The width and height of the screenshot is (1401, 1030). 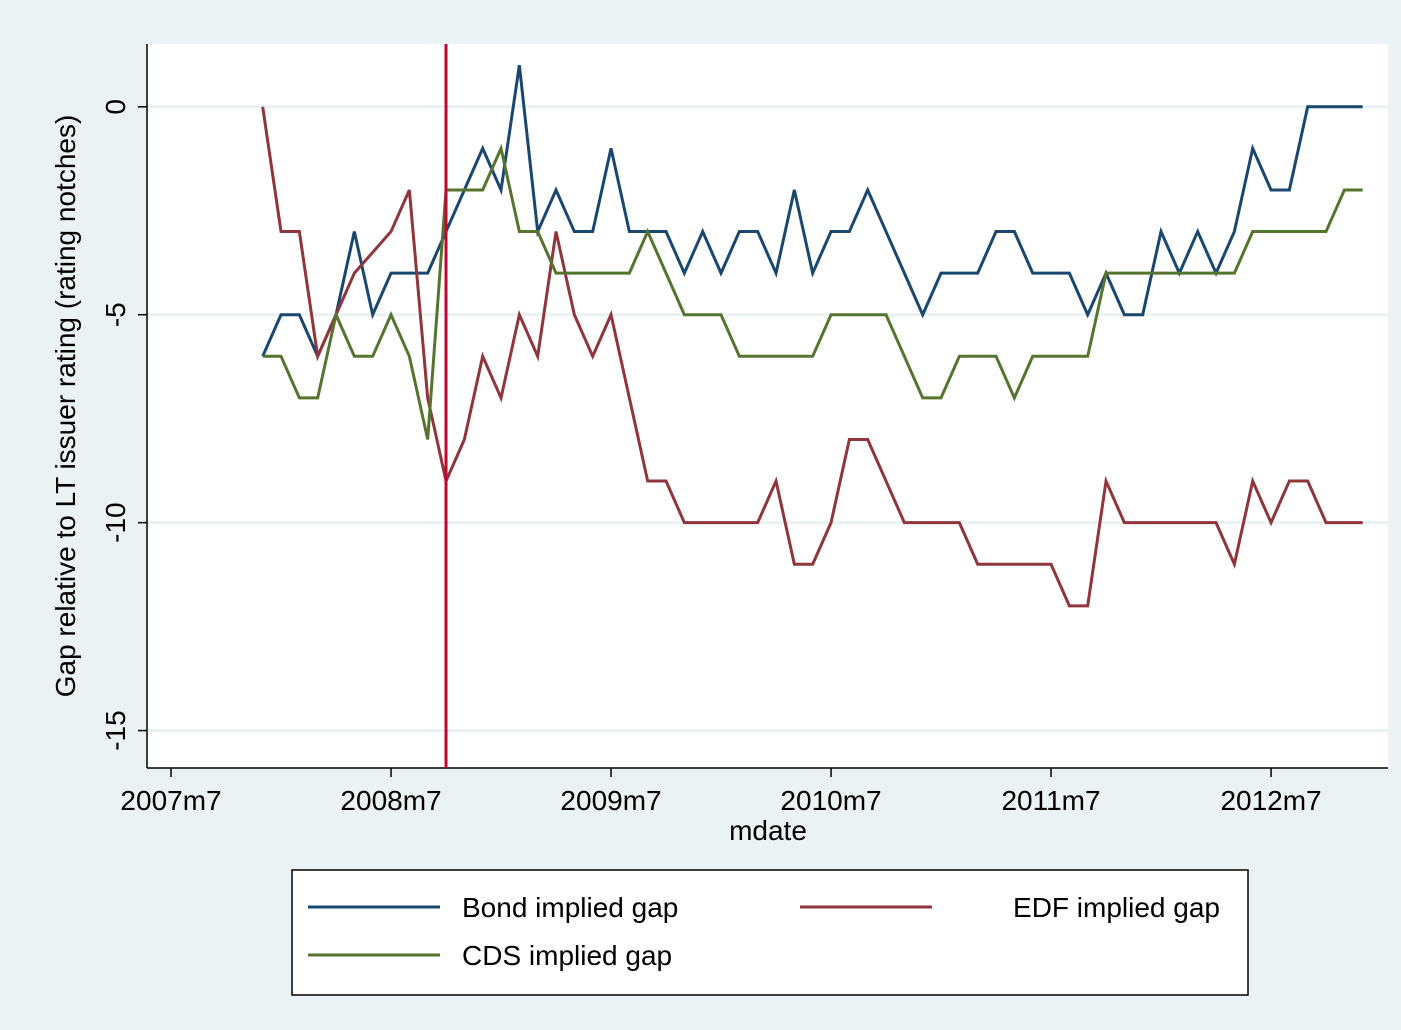 I want to click on y-tick-label: 0, so click(x=115, y=107).